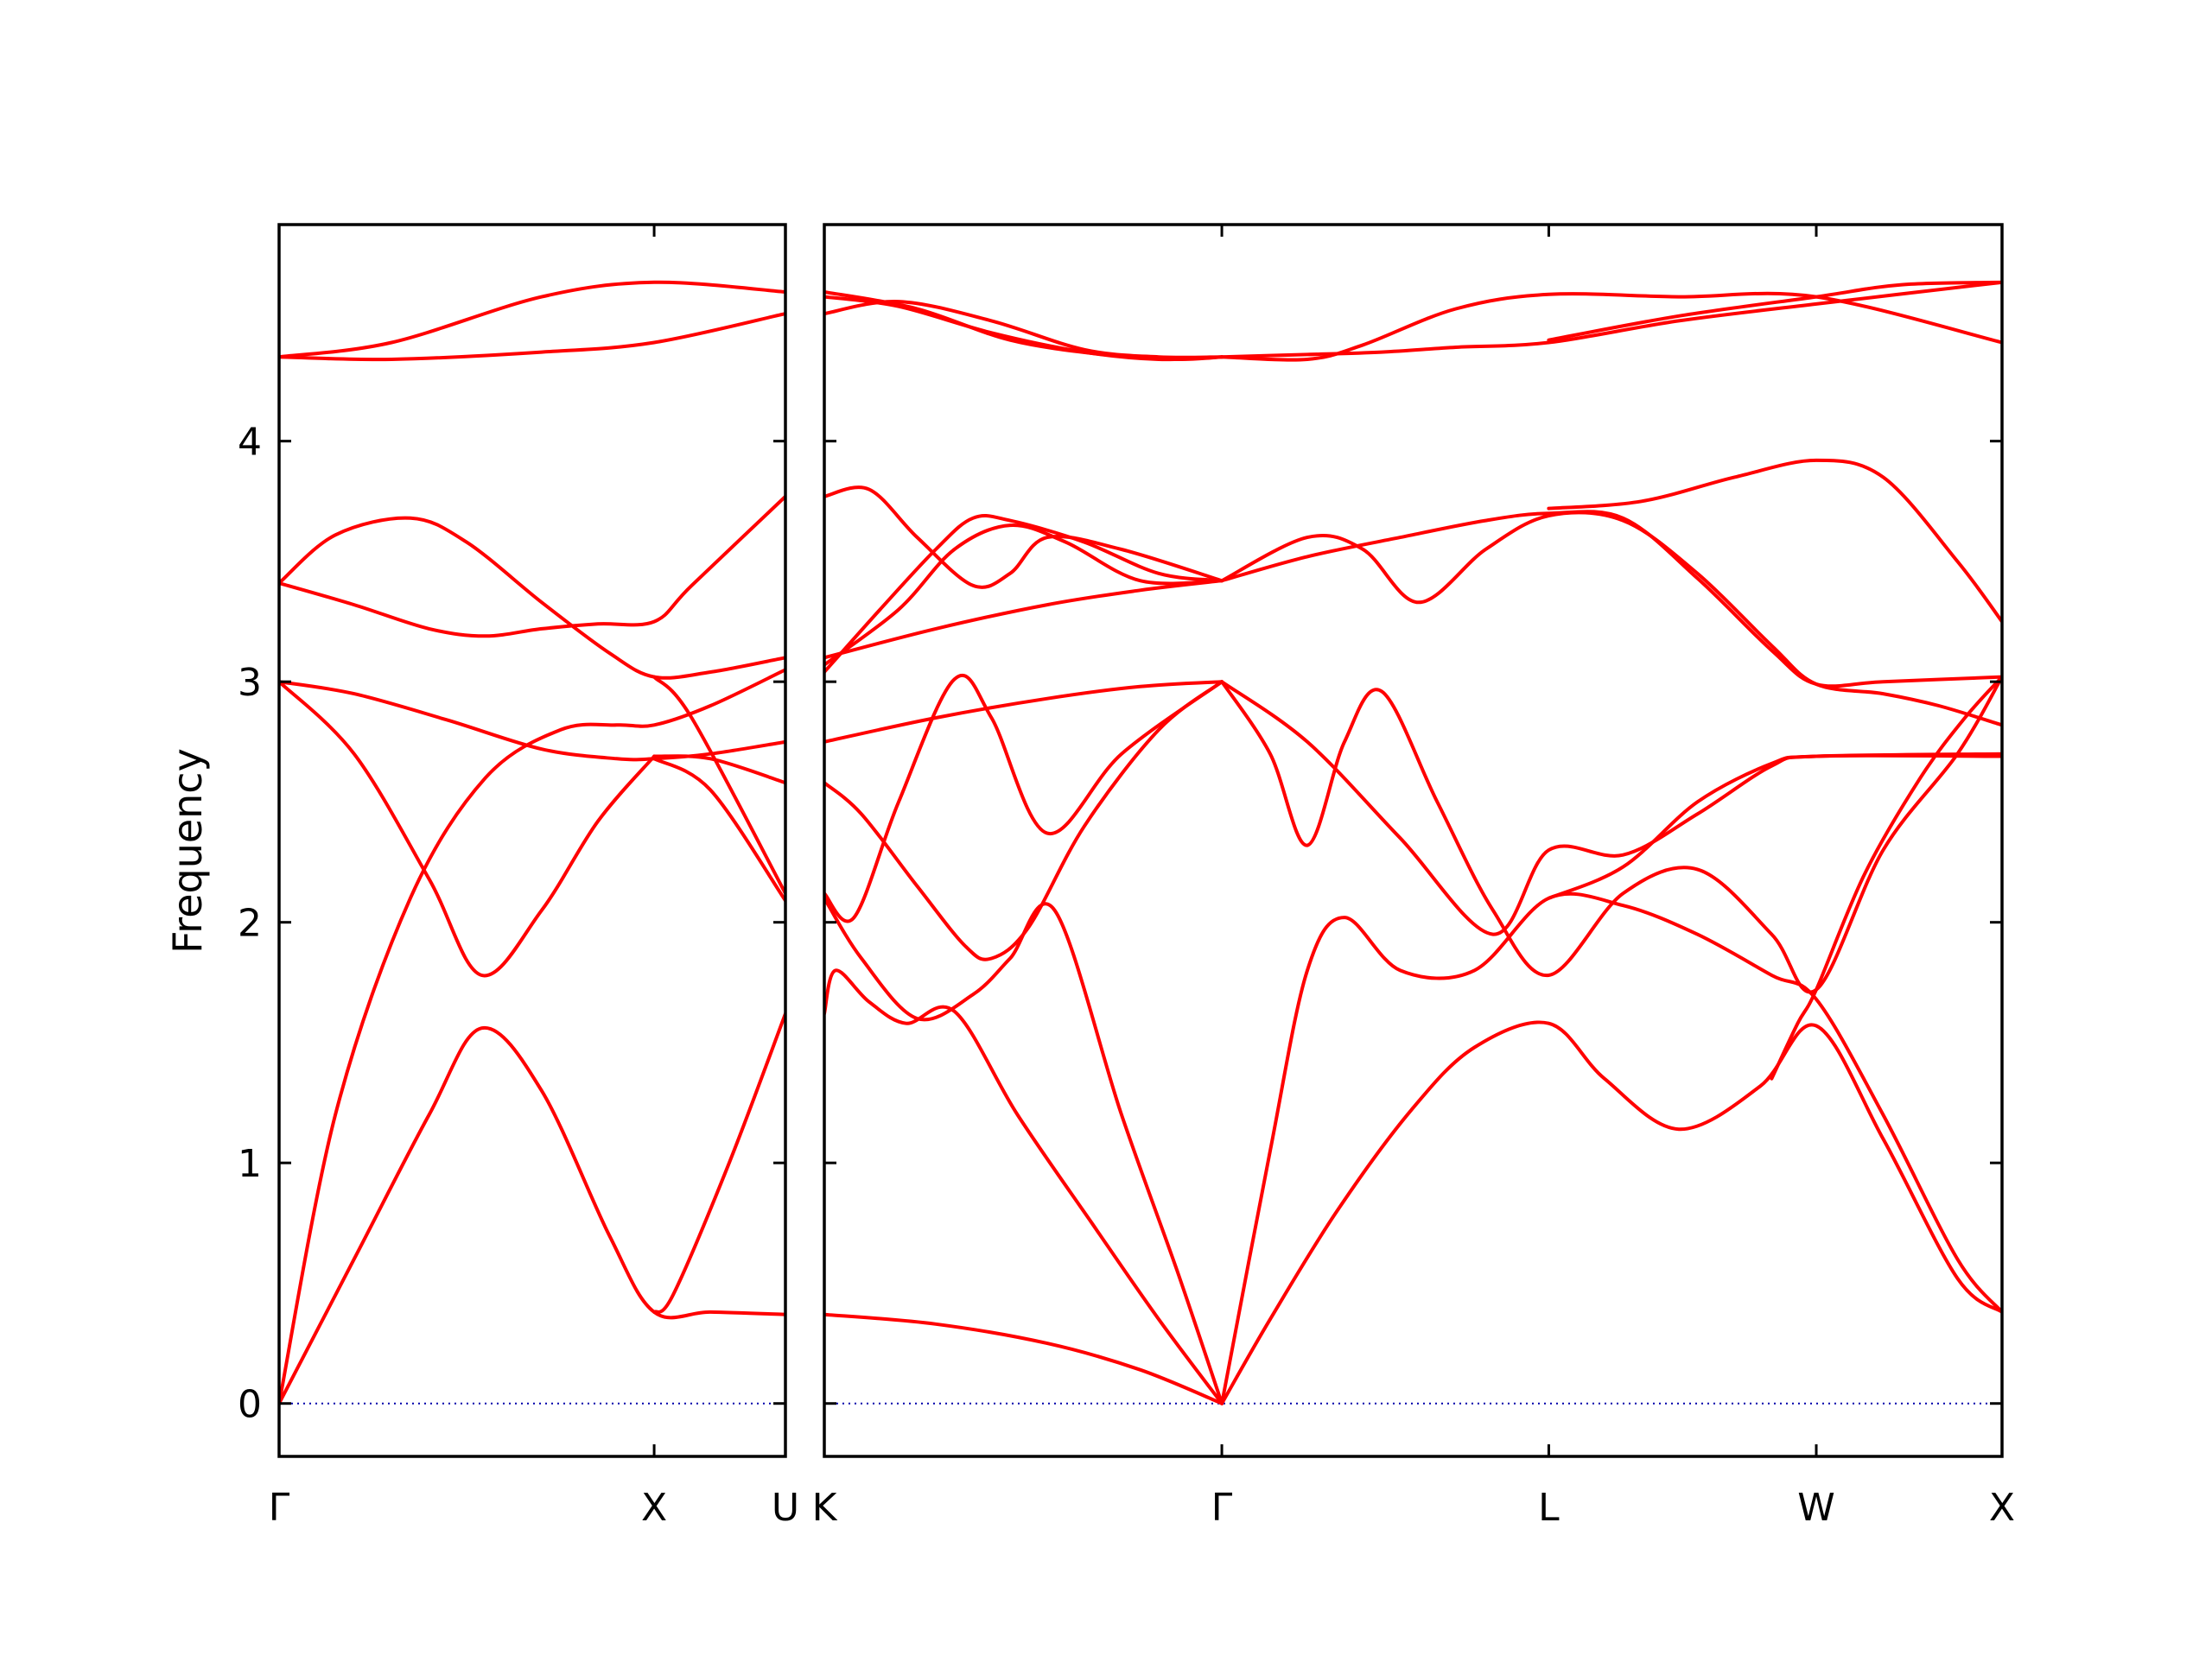  What do you see at coordinates (1816, 1508) in the screenshot?
I see `x-tick-label-W: W` at bounding box center [1816, 1508].